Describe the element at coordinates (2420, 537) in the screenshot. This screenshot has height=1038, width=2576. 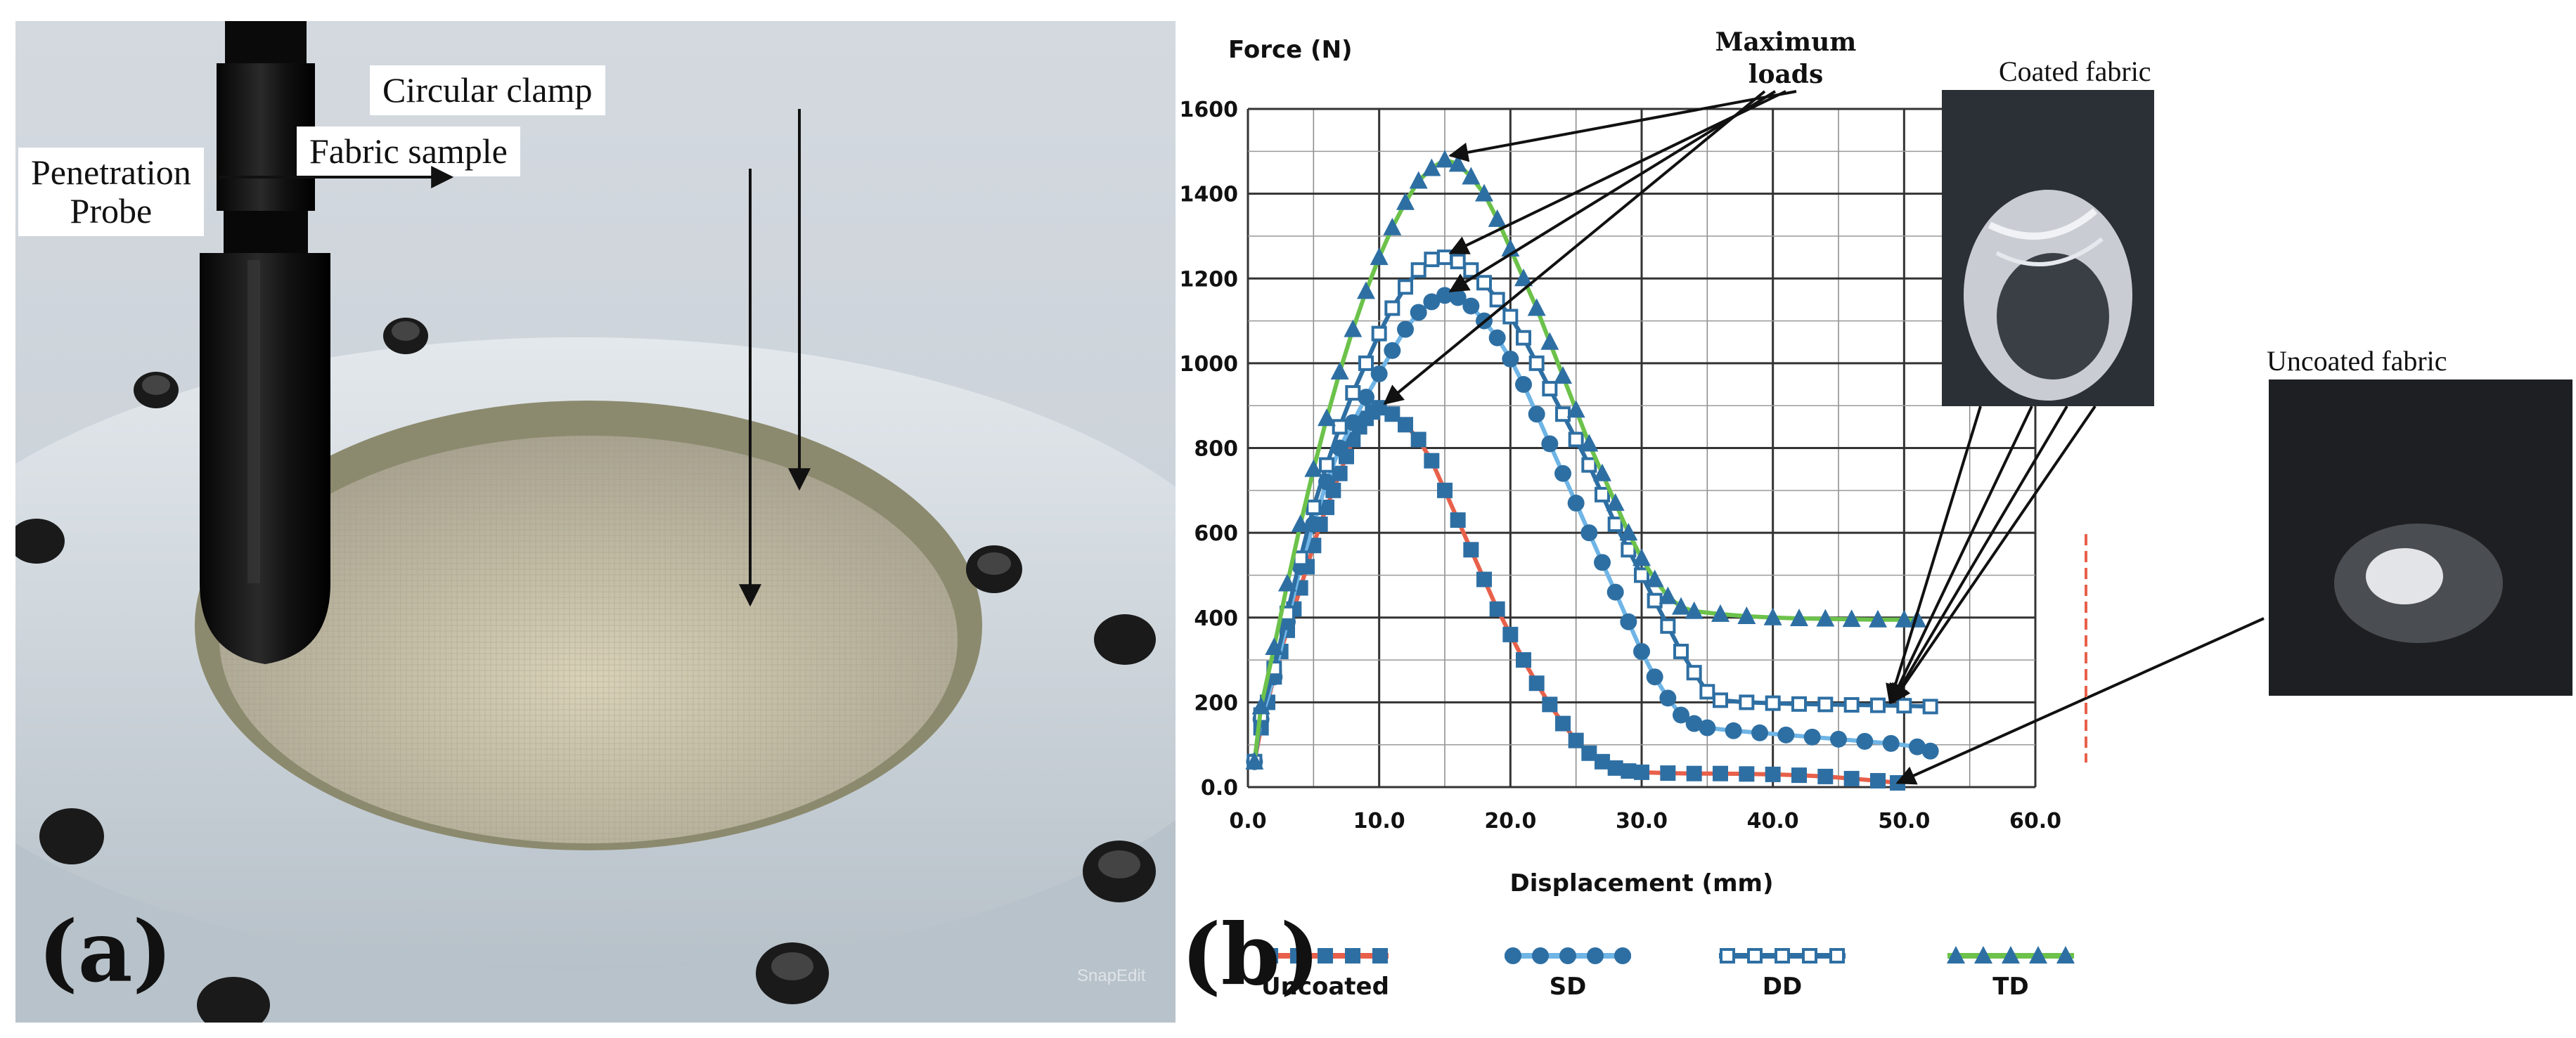
I see `uncoated-fabric-inset` at that location.